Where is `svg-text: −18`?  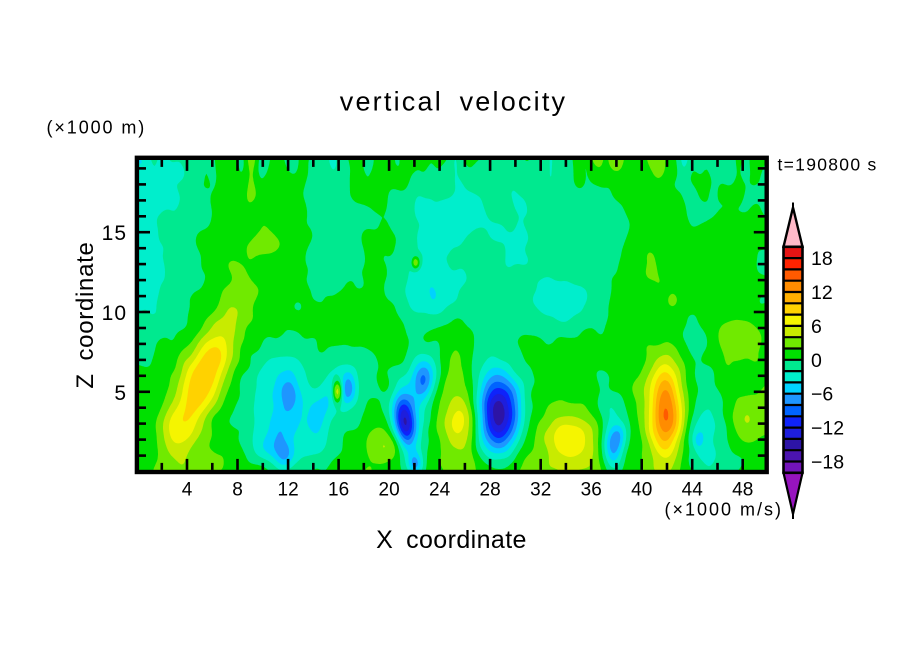 svg-text: −18 is located at coordinates (827, 463).